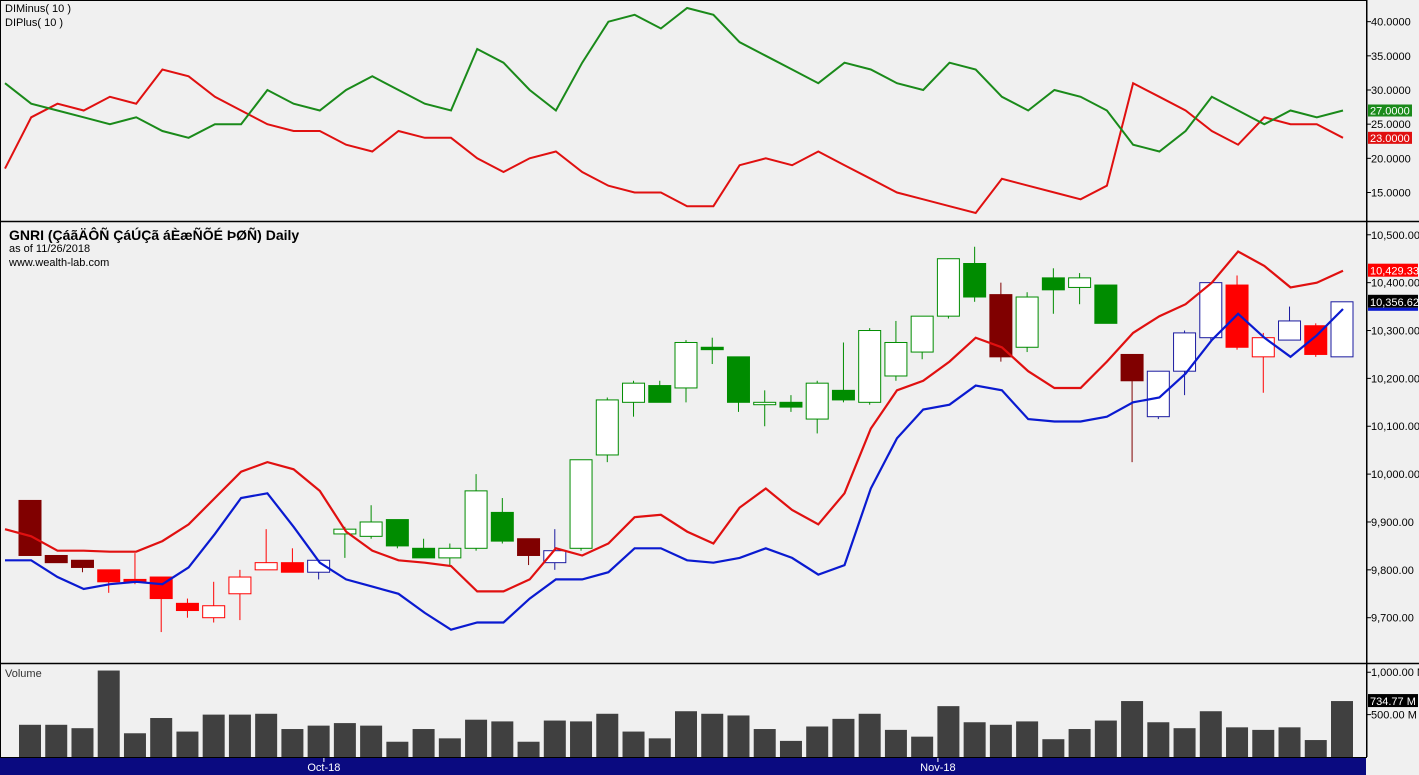 Image resolution: width=1419 pixels, height=775 pixels. I want to click on volume-axis-tick-label: 1,000.00 M, so click(1395, 673).